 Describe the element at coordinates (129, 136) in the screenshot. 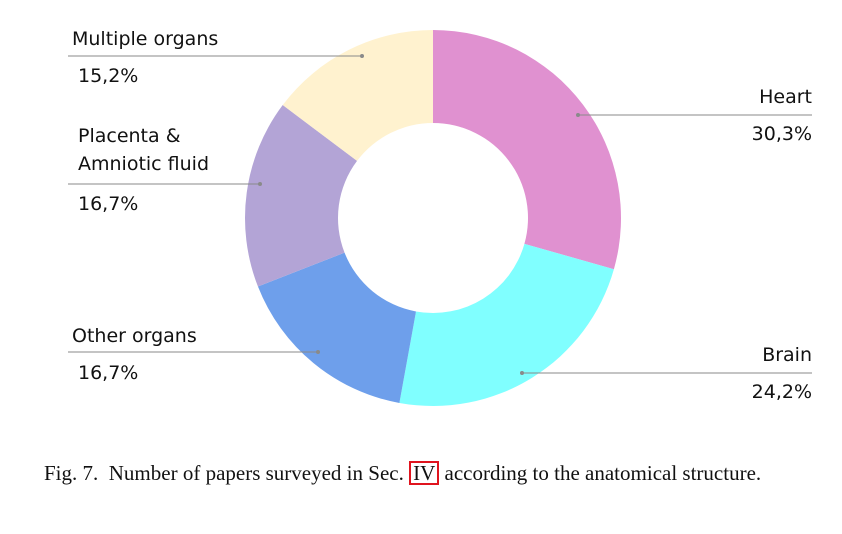

I see `slice-label-placenta-line1: Placenta &` at that location.